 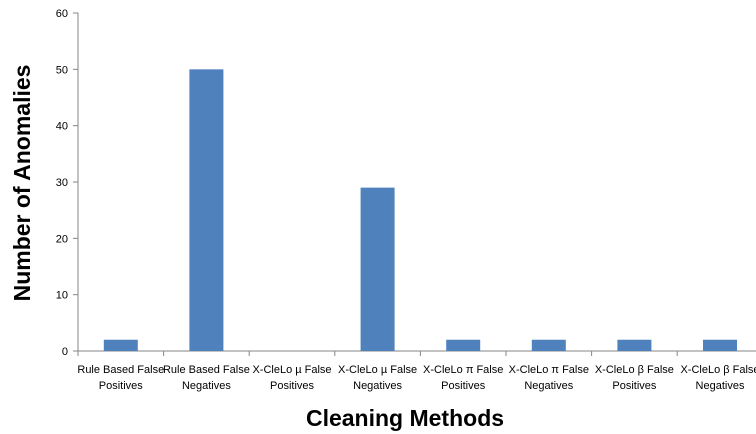 I want to click on y-tick-label: 0, so click(x=65, y=352).